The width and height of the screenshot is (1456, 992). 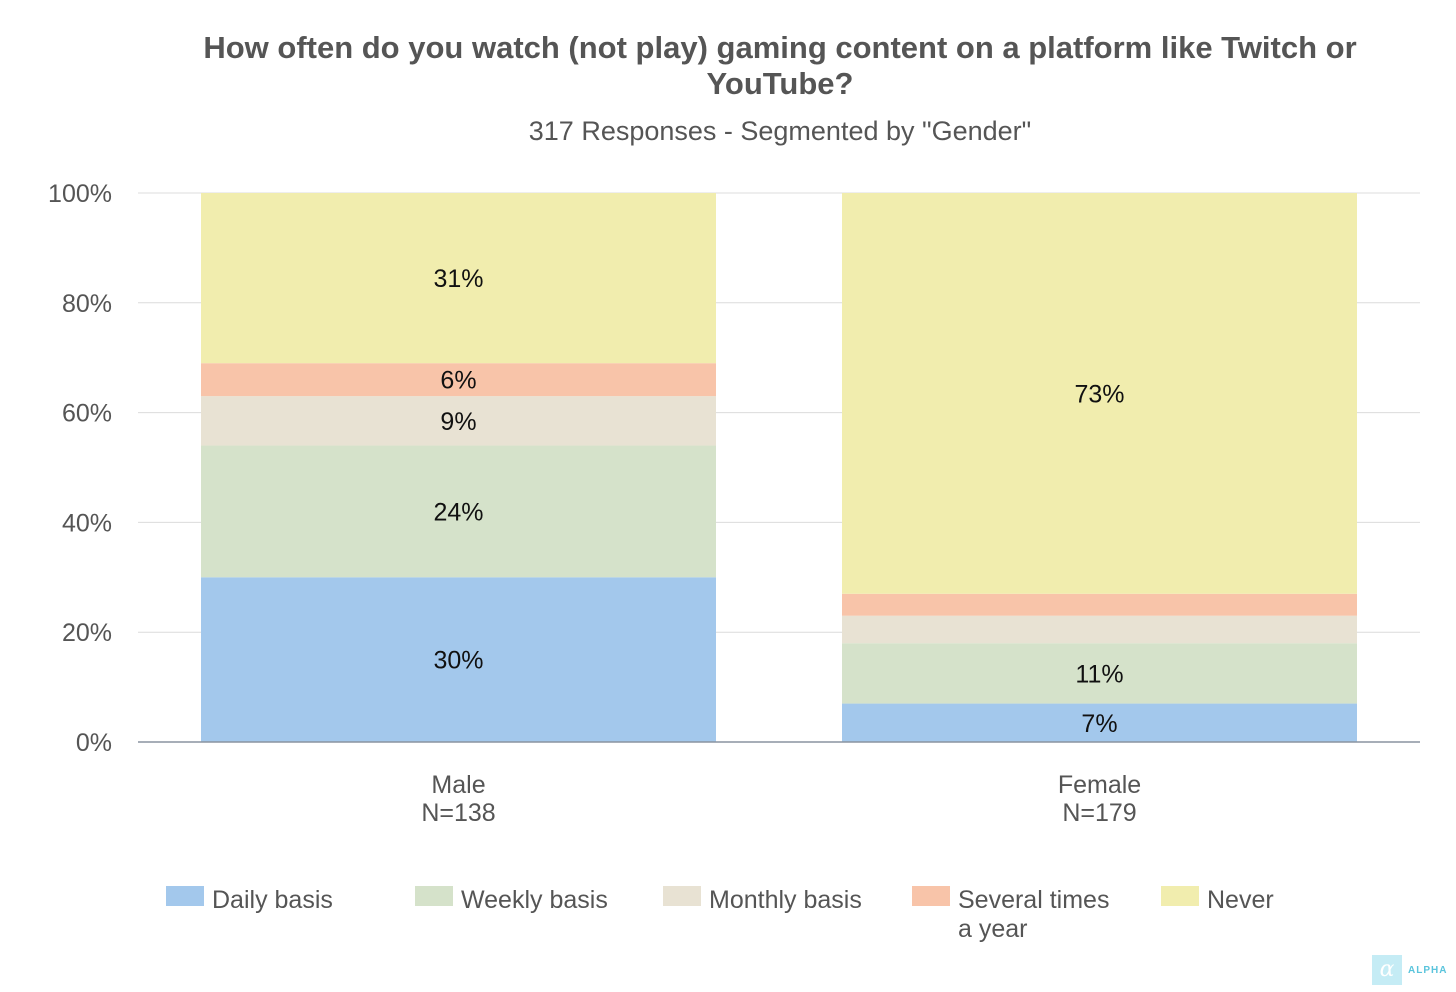 What do you see at coordinates (272, 900) in the screenshot?
I see `legend-label: Daily basis` at bounding box center [272, 900].